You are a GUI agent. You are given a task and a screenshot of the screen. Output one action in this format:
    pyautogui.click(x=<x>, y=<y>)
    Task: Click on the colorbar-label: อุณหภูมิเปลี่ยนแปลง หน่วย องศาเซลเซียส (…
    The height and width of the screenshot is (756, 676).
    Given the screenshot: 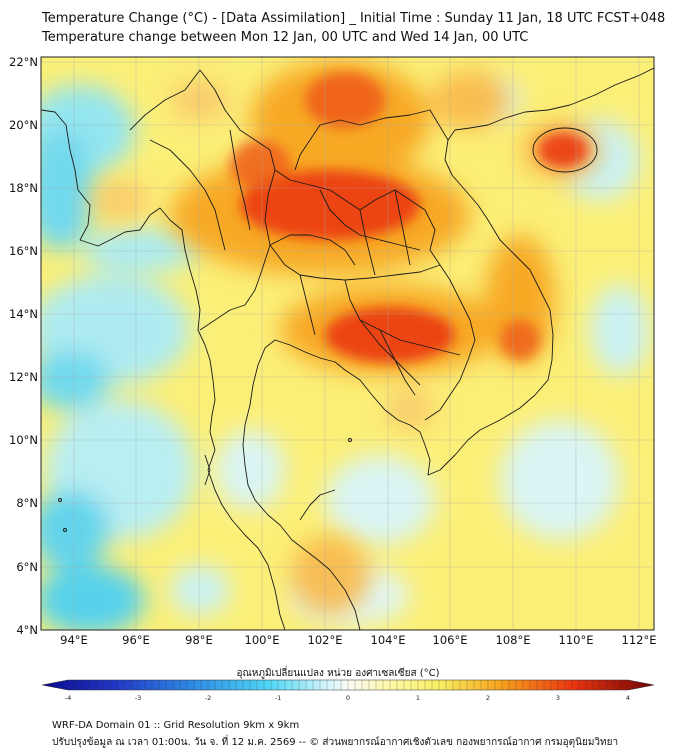 What is the action you would take?
    pyautogui.click(x=338, y=673)
    